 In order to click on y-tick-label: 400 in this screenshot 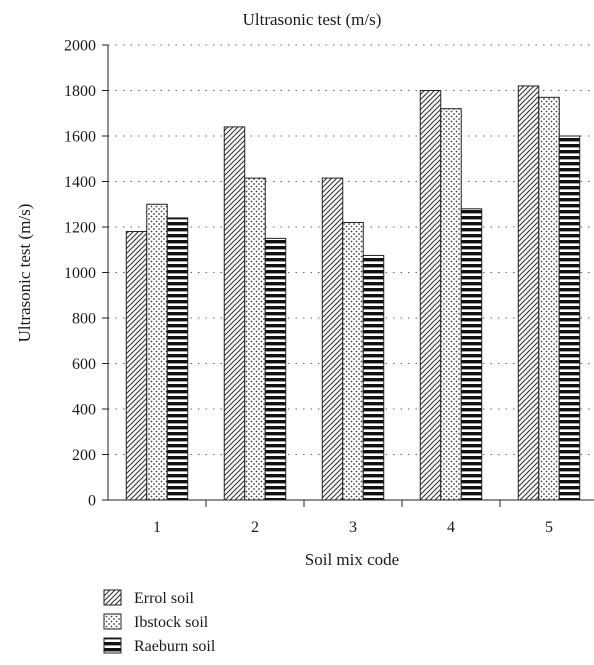, I will do `click(84, 410)`.